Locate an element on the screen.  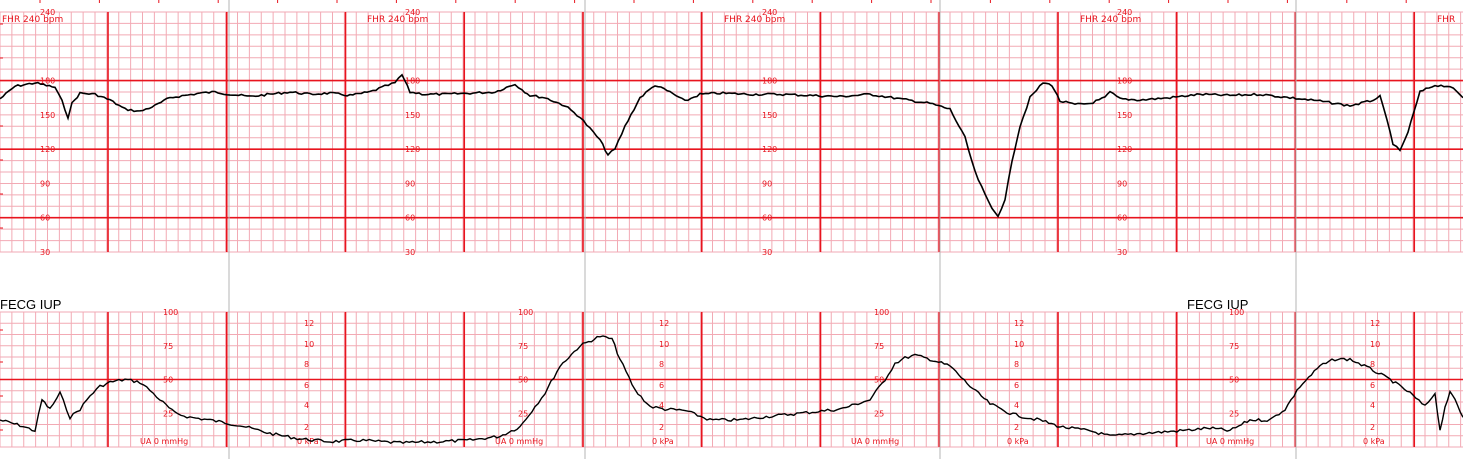
fhr-scale-header-partial: FHR is located at coordinates (1446, 20).